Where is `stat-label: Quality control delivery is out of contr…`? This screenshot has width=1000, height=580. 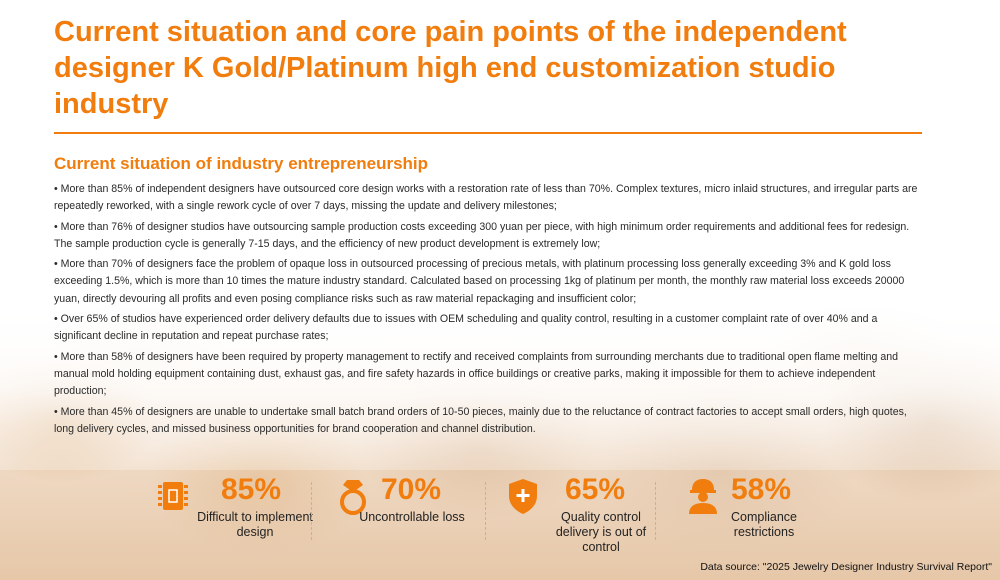
stat-label: Quality control delivery is out of contr… is located at coordinates (601, 532).